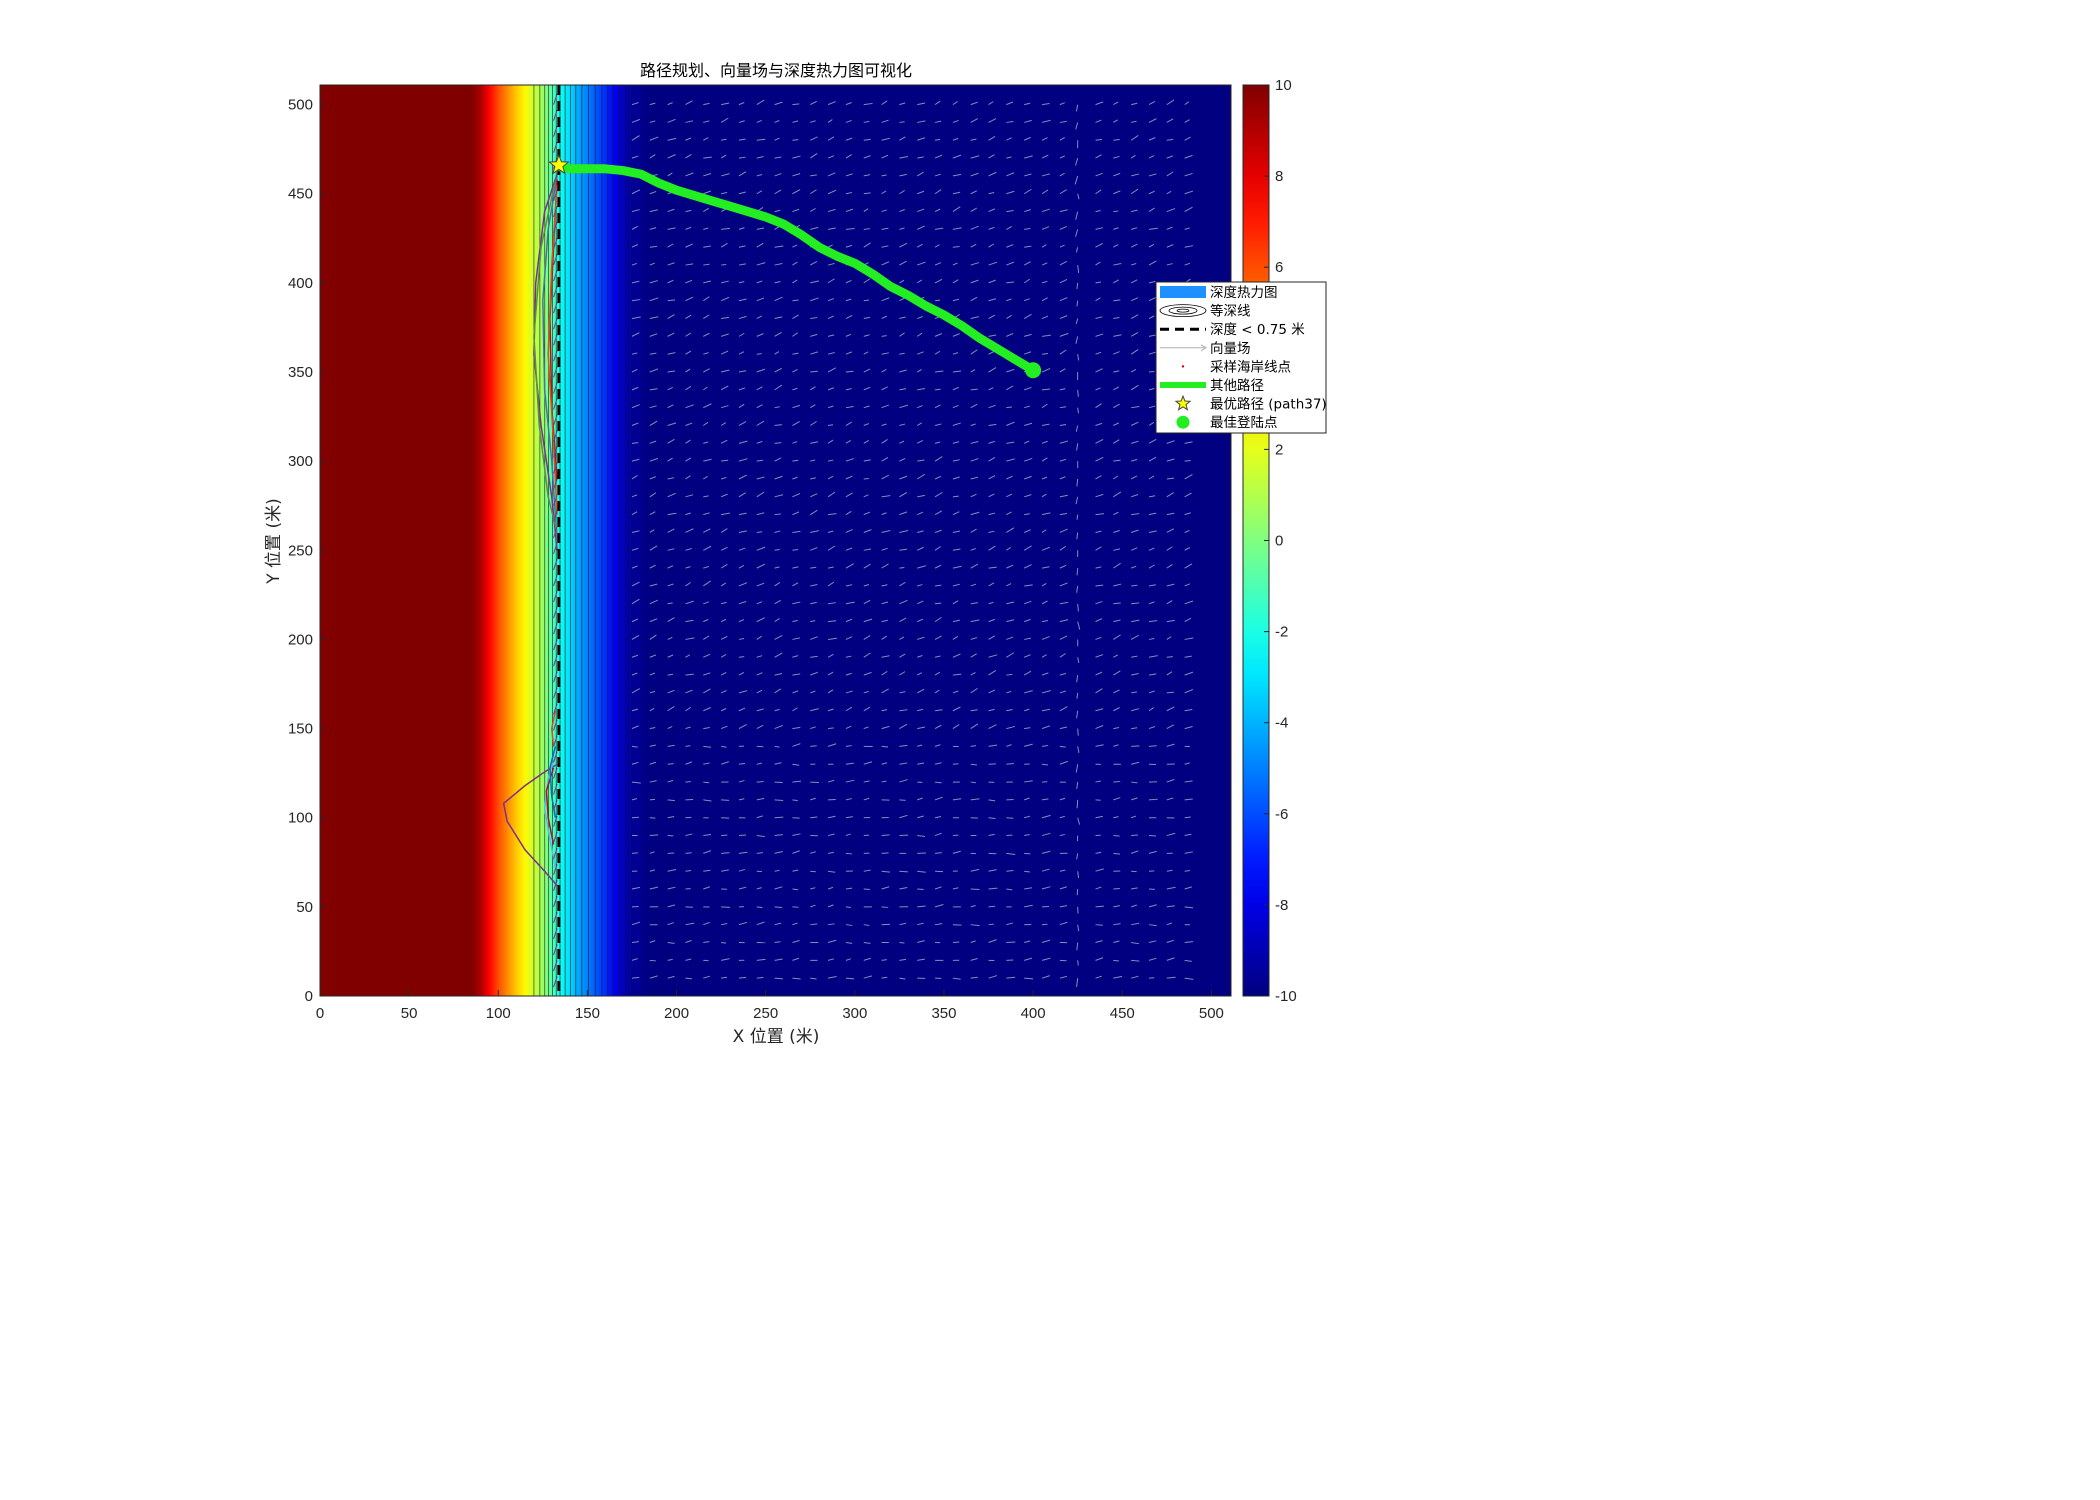  I want to click on chart-title: 路径规划、向量场与深度热力图可视化, so click(776, 70).